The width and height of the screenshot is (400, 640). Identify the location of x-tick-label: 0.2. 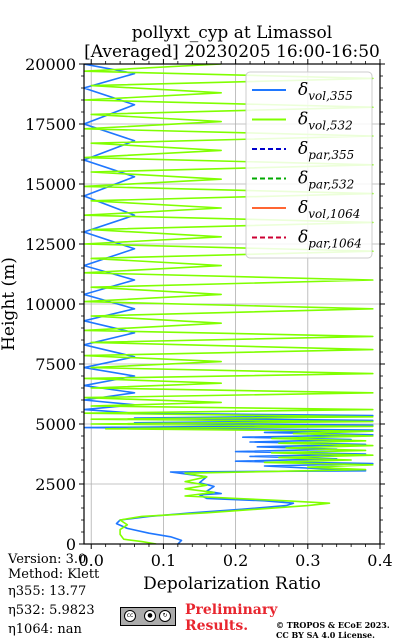
(235, 560).